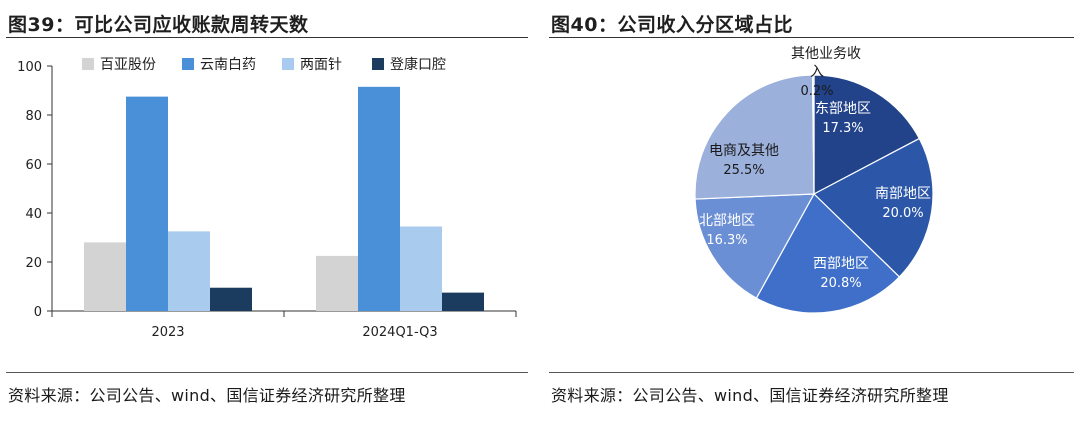  What do you see at coordinates (843, 109) in the screenshot?
I see `pie-slice-label: 东部地区` at bounding box center [843, 109].